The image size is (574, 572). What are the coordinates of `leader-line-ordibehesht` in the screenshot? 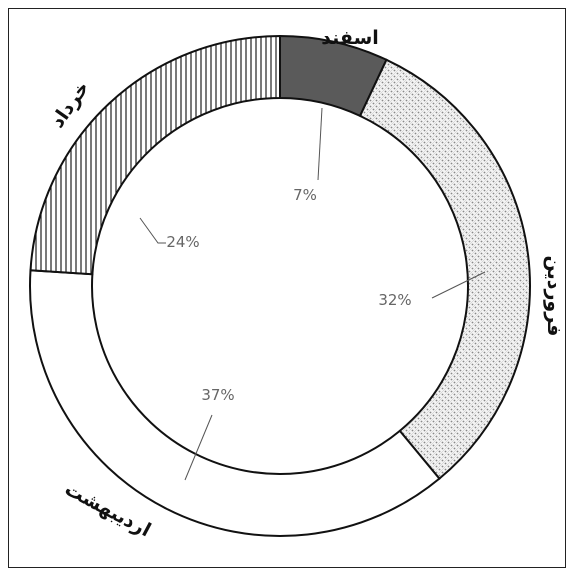 It's located at (198, 447).